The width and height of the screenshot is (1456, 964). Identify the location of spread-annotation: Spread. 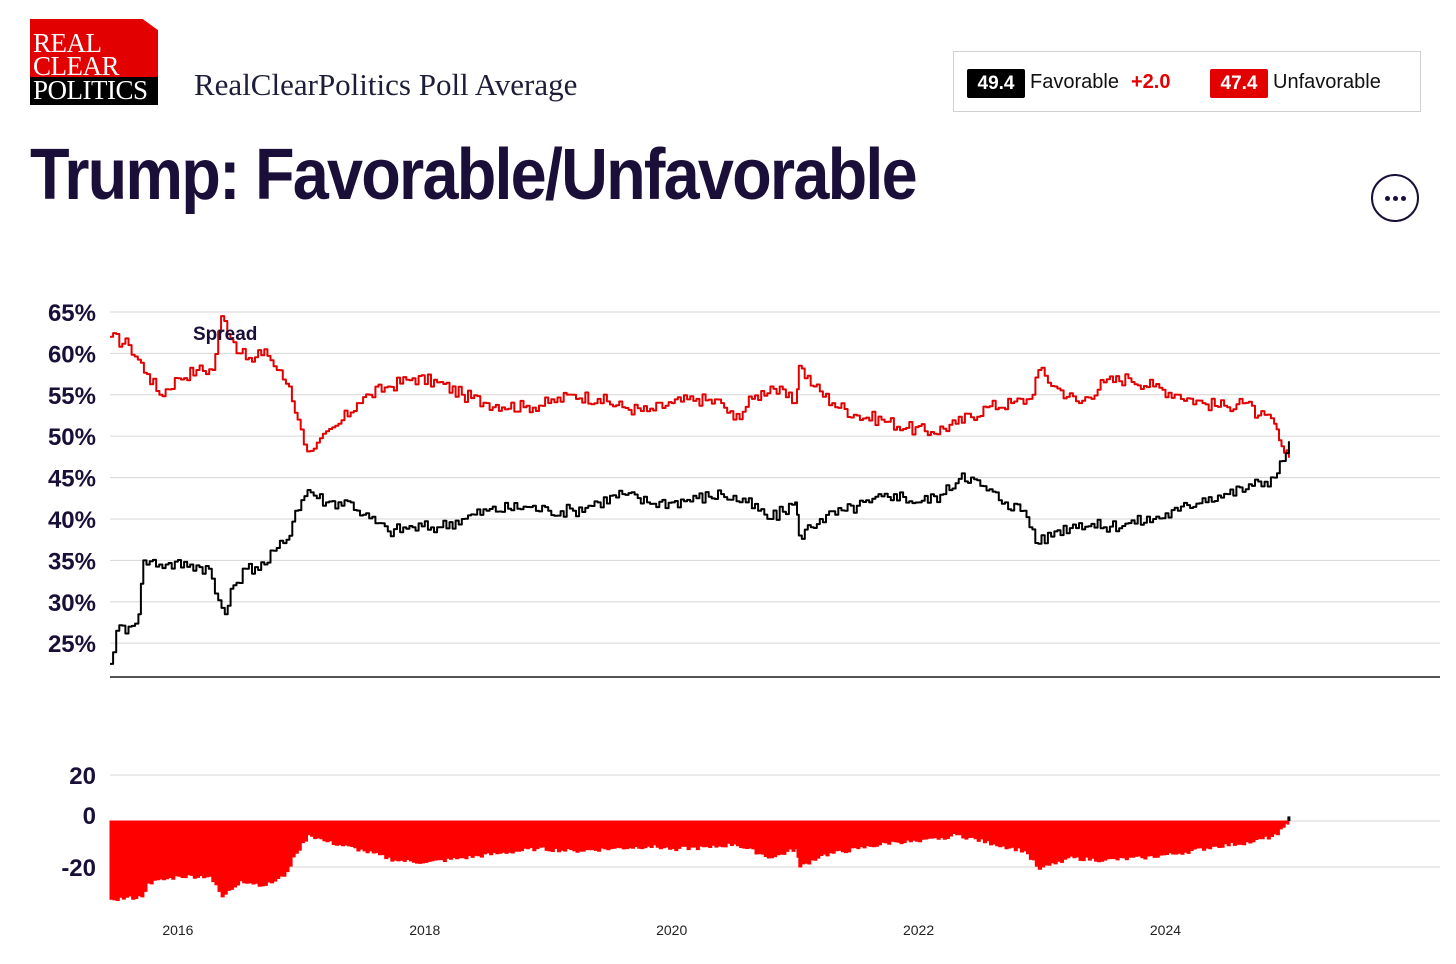
(225, 334).